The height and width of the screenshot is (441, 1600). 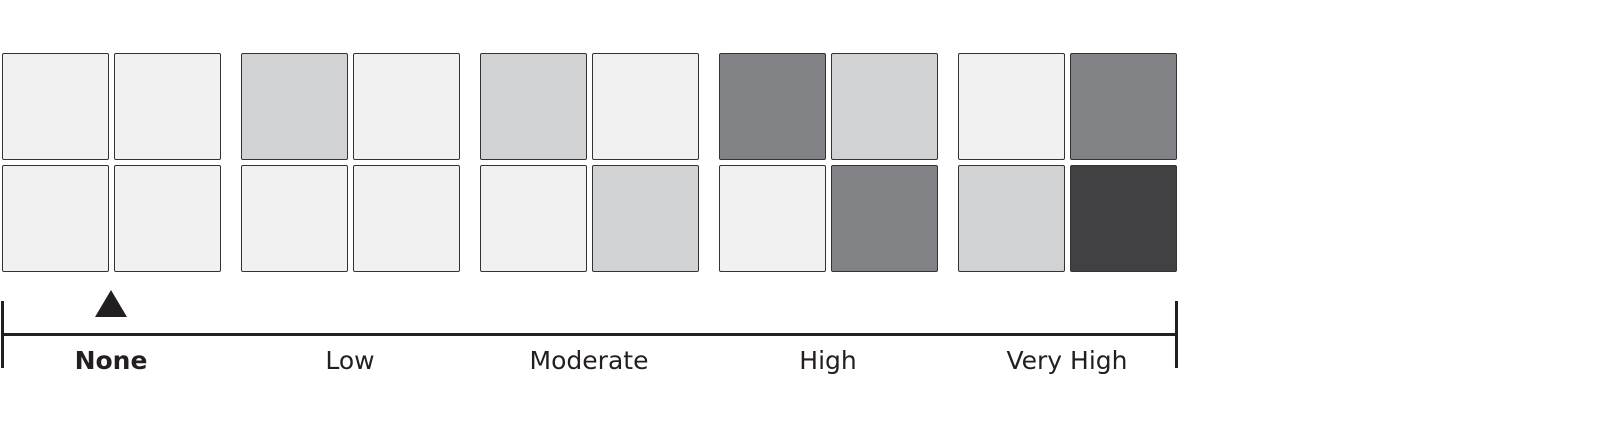 I want to click on level-label: Low, so click(x=350, y=360).